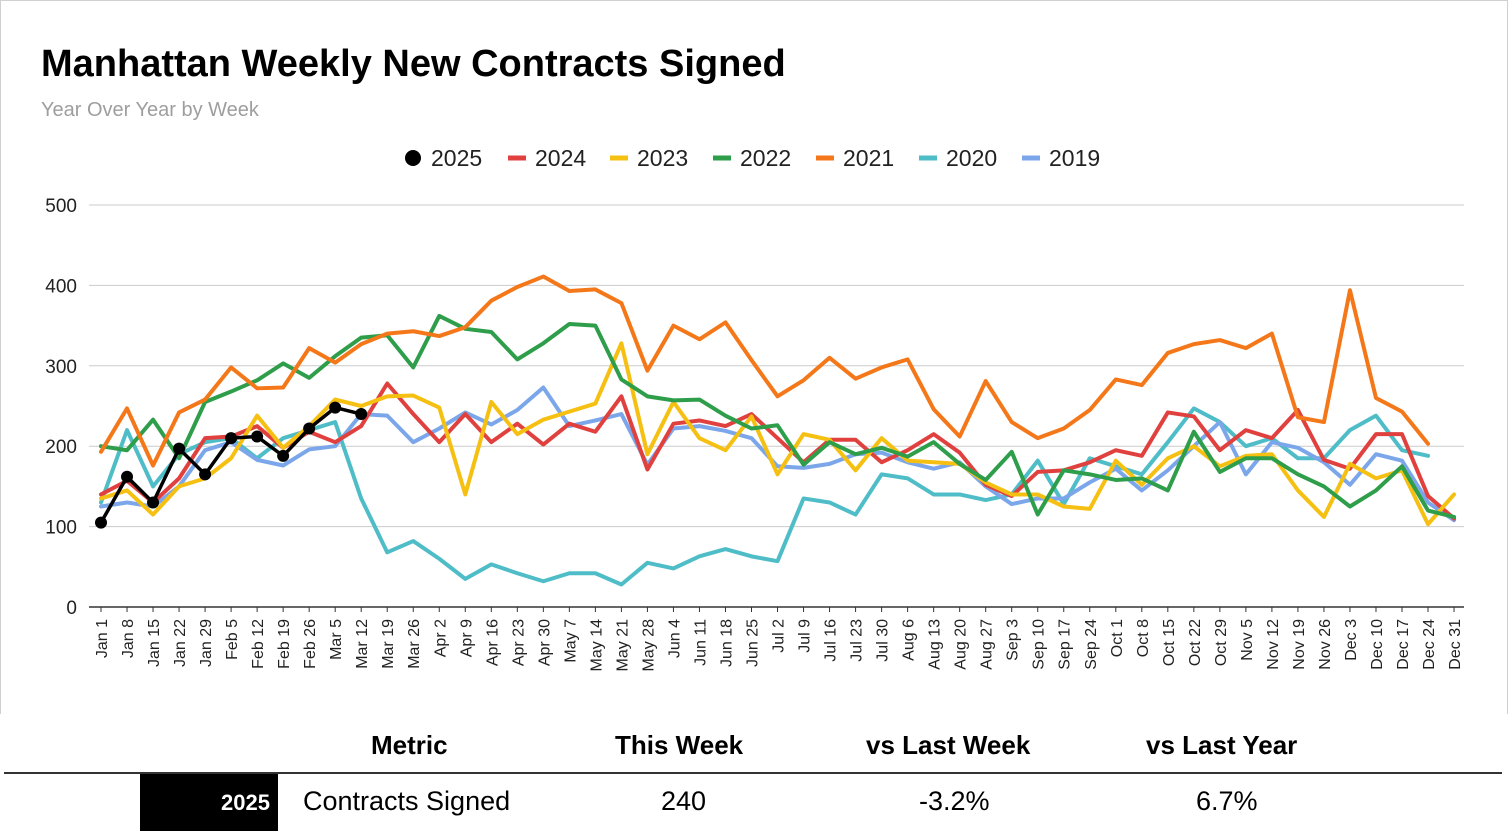 This screenshot has height=838, width=1508. What do you see at coordinates (61, 367) in the screenshot?
I see `y-tick-label: 300` at bounding box center [61, 367].